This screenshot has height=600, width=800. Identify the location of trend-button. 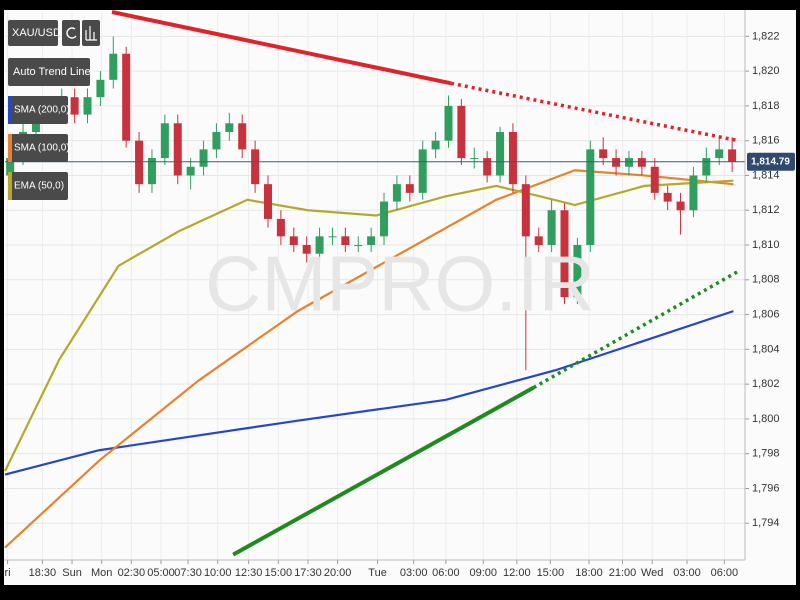
(49, 72).